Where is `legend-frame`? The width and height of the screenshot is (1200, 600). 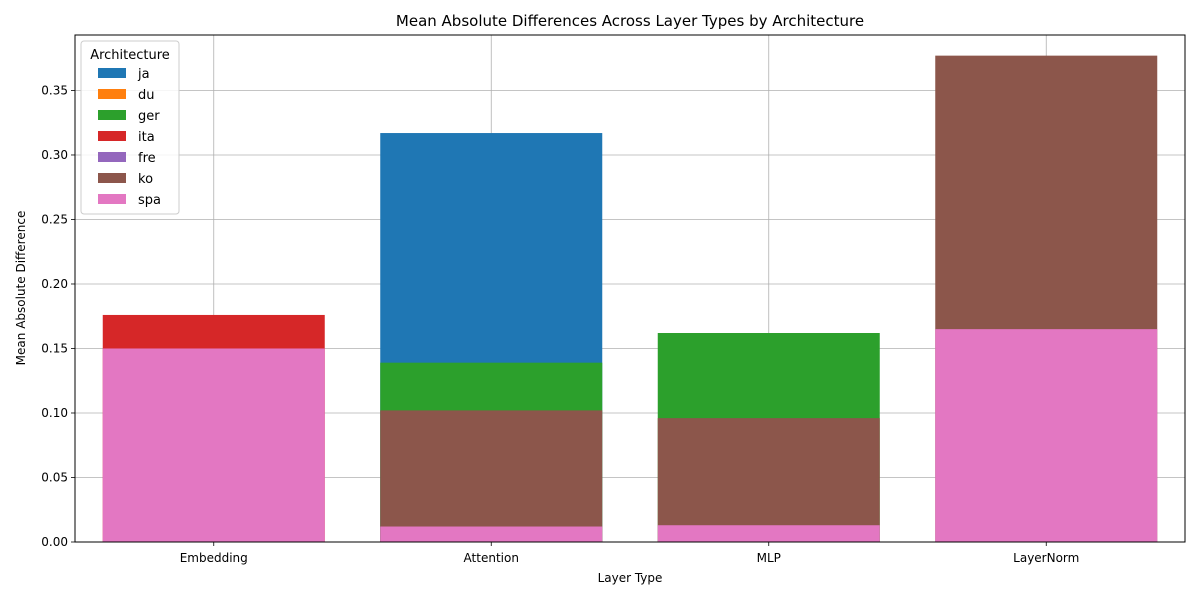 legend-frame is located at coordinates (130, 127).